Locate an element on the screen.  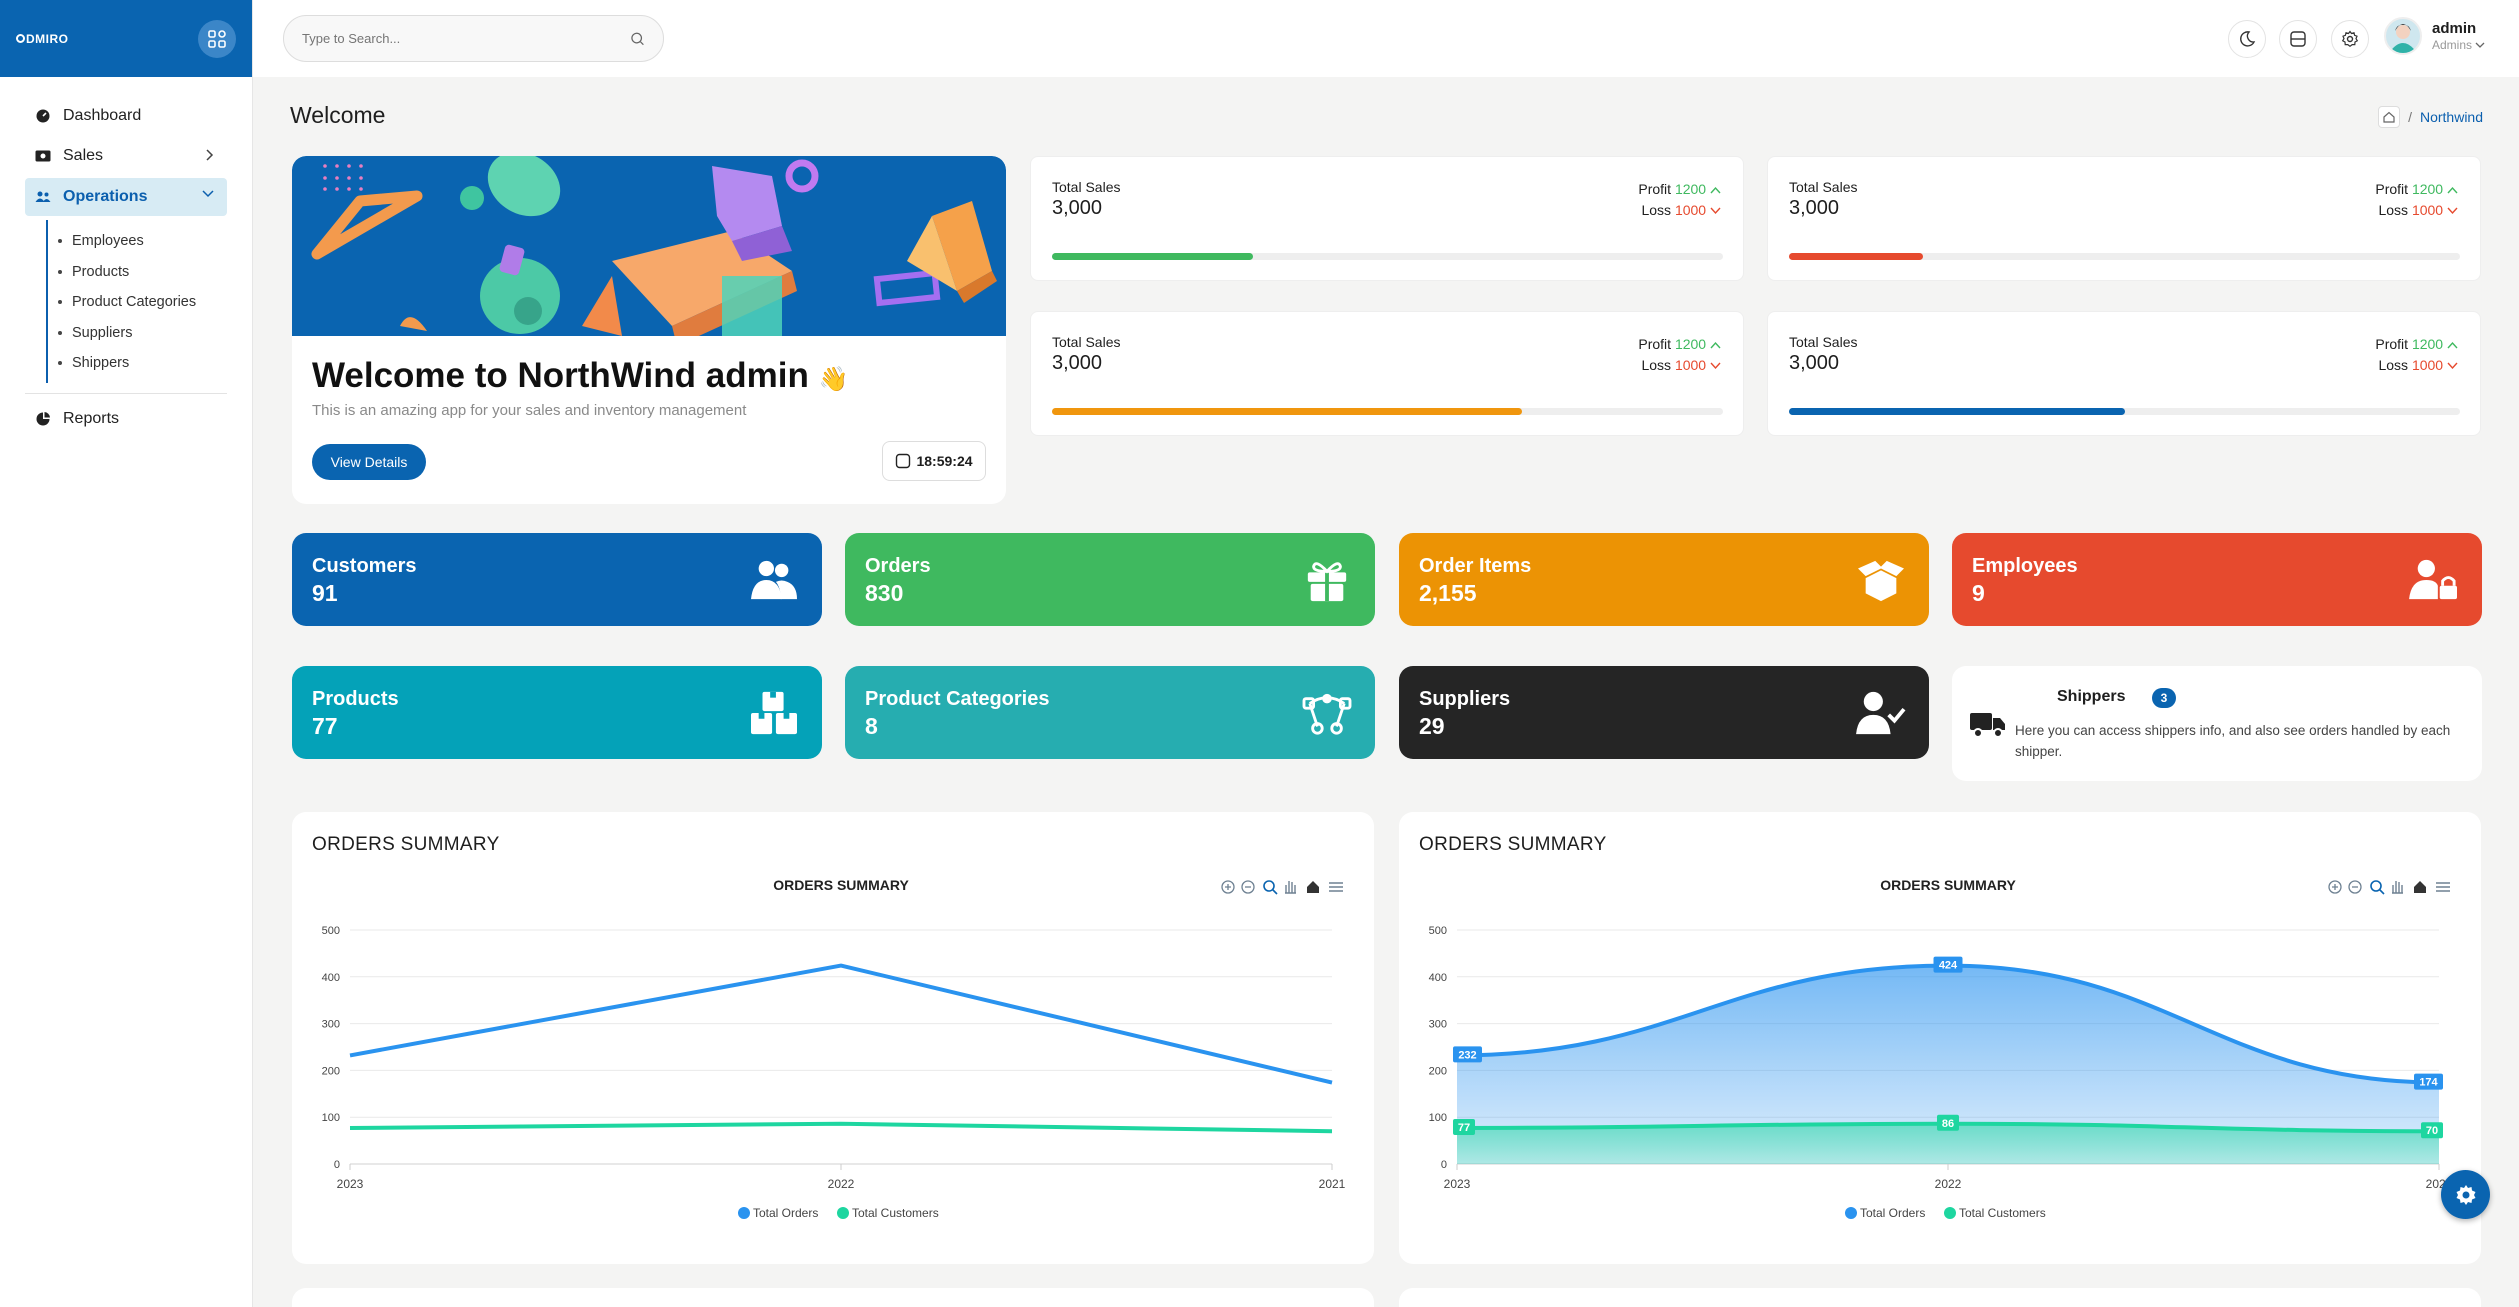
stat-label: Products is located at coordinates (355, 699).